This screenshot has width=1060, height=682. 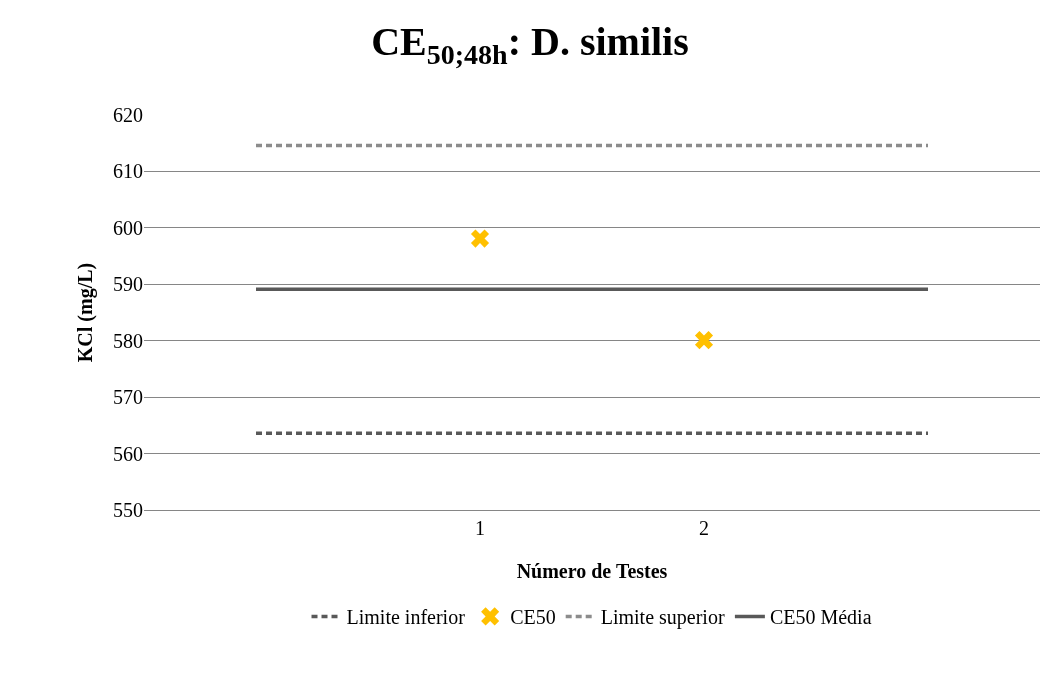 I want to click on chart-title: CE$_{50;48h}$: D. similis, so click(x=530, y=44).